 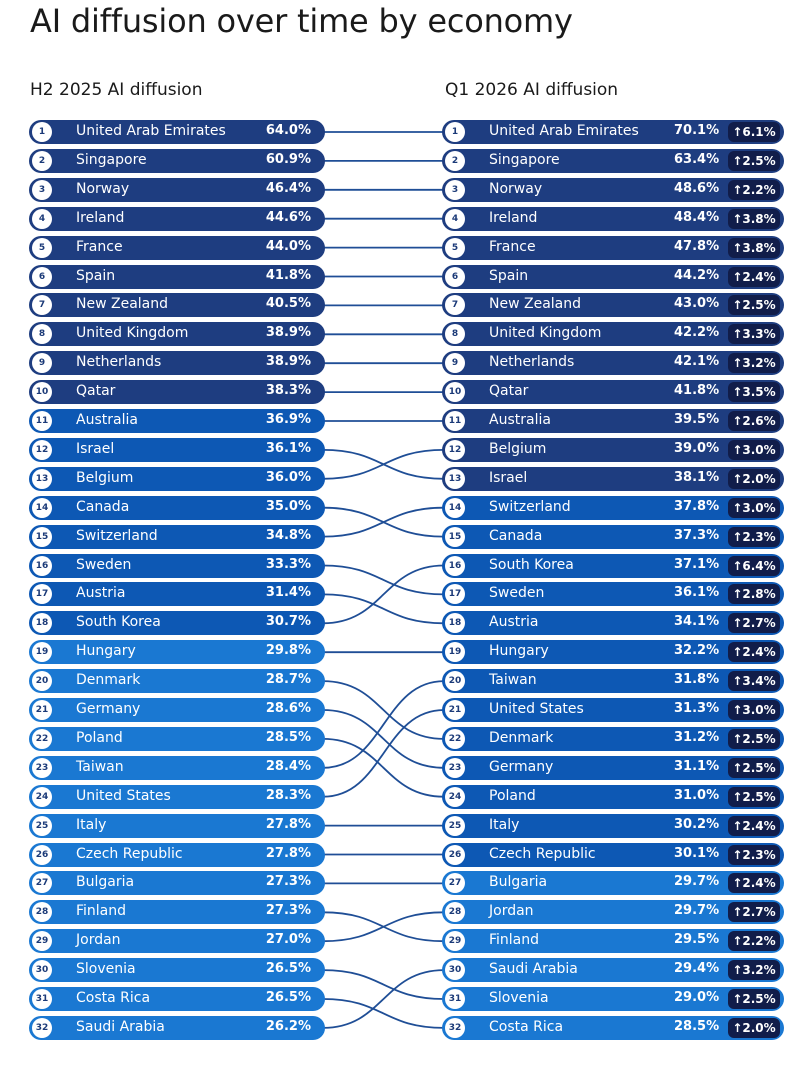 What do you see at coordinates (288, 969) in the screenshot?
I see `diffusion-value: 26.5%` at bounding box center [288, 969].